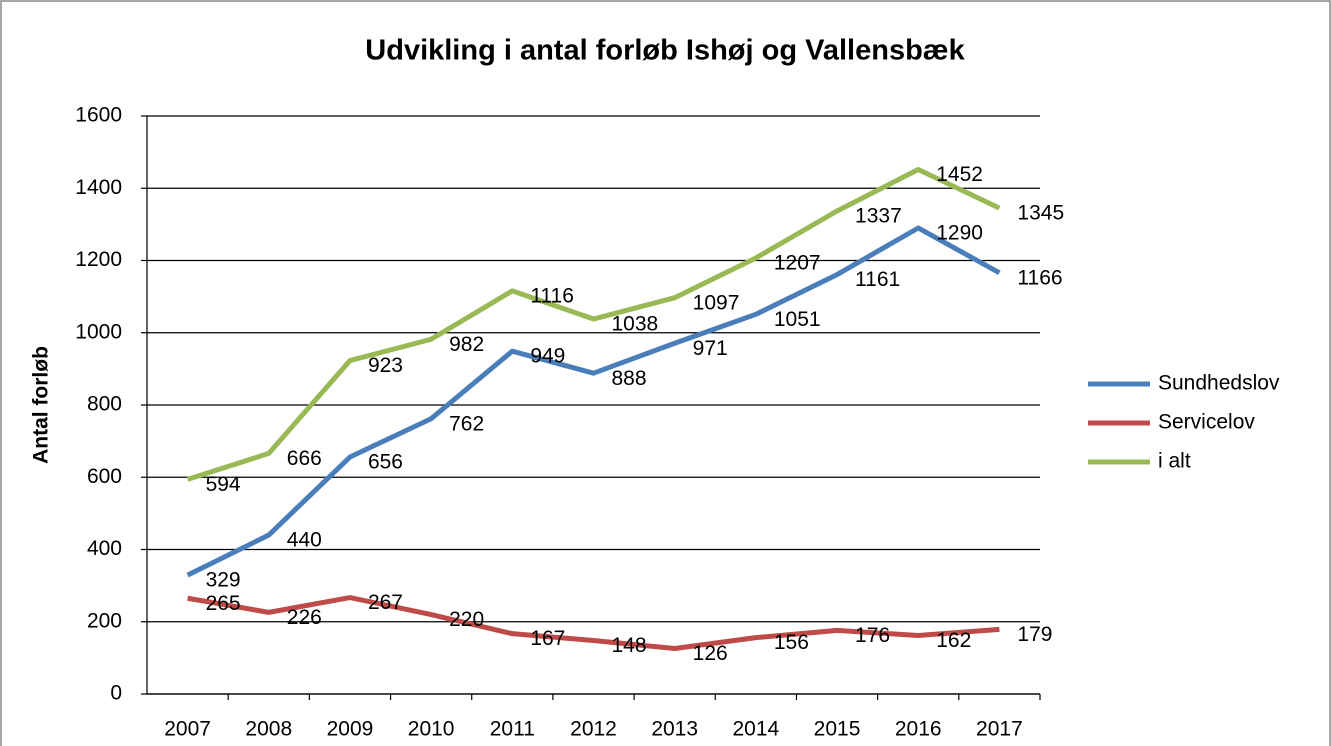 The height and width of the screenshot is (746, 1331). What do you see at coordinates (304, 540) in the screenshot?
I see `data-label: 440` at bounding box center [304, 540].